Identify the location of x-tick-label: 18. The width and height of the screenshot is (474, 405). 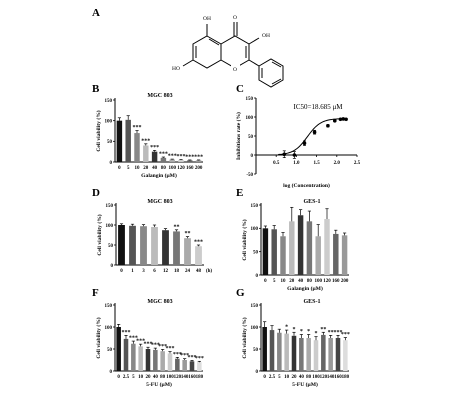
(177, 271).